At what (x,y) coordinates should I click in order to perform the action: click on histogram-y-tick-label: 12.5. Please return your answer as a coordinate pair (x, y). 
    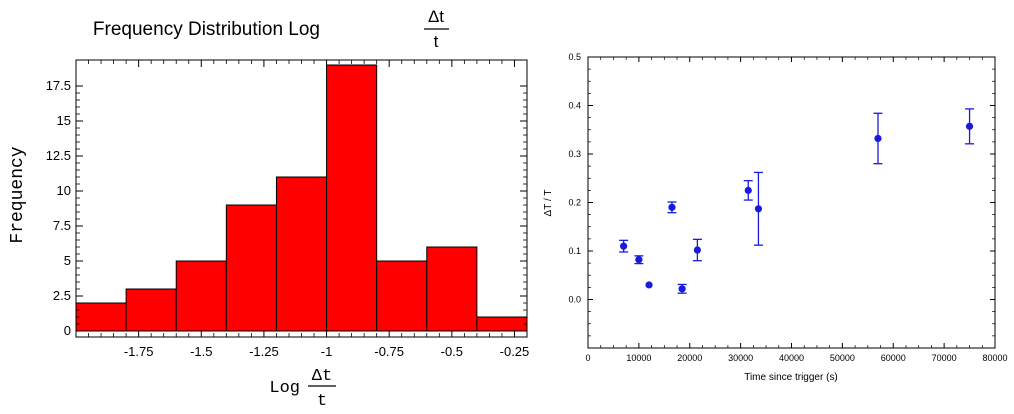
    Looking at the image, I should click on (58, 155).